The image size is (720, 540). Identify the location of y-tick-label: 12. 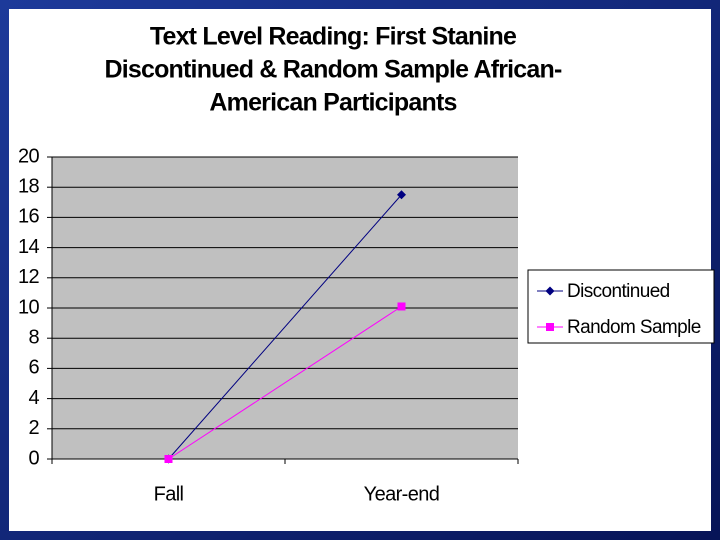
(29, 277).